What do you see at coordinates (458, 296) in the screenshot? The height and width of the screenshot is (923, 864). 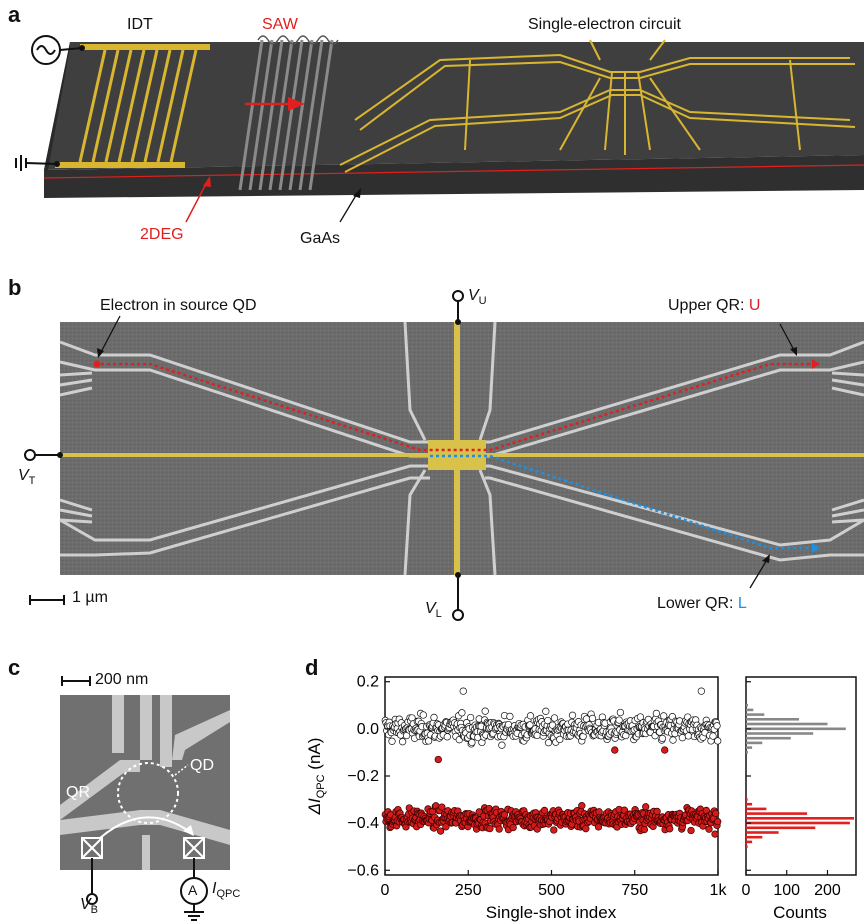 I see `vu-terminal-icon` at bounding box center [458, 296].